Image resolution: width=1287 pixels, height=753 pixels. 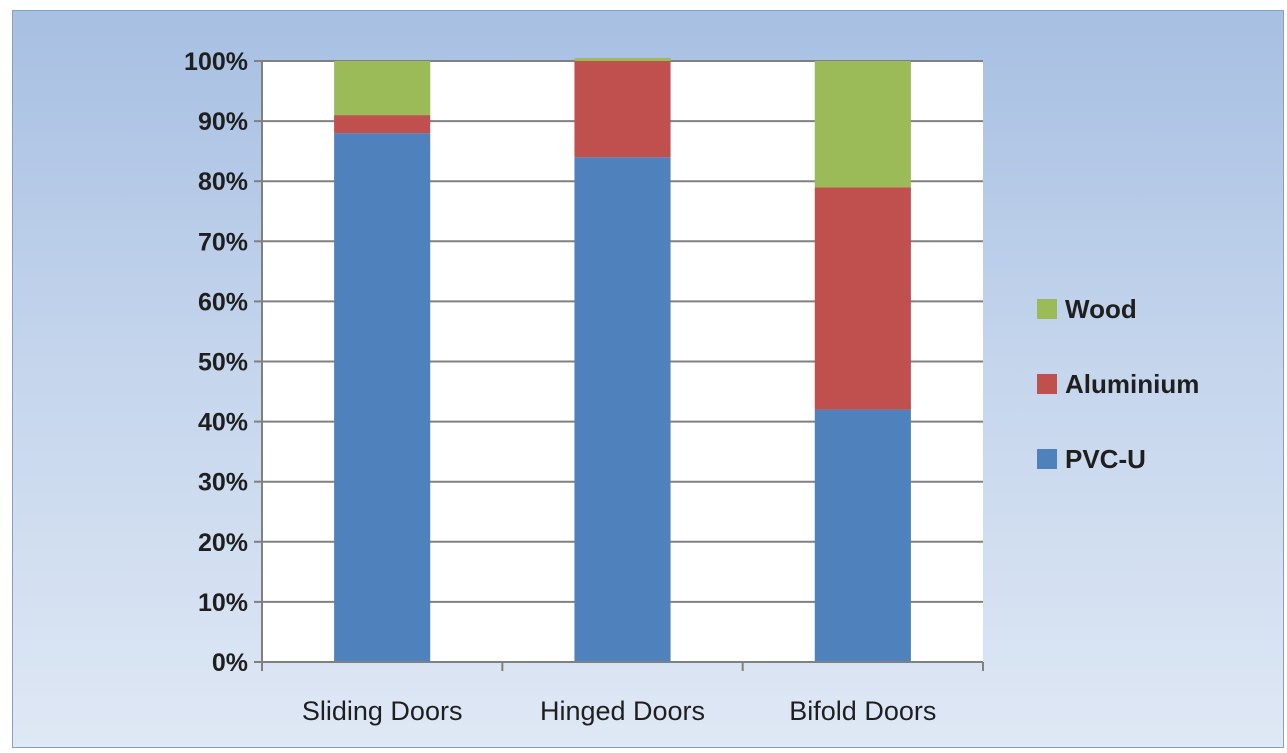 I want to click on y-tick-label: 10%, so click(x=223, y=603).